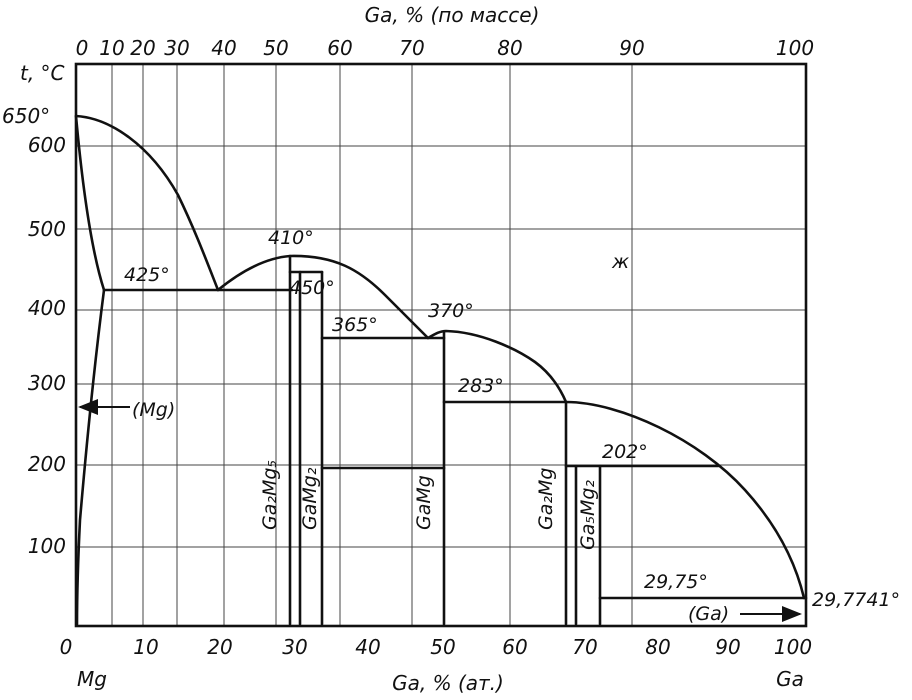 The image size is (912, 700). I want to click on liquidus-ga2mg5-dome, so click(323, 297).